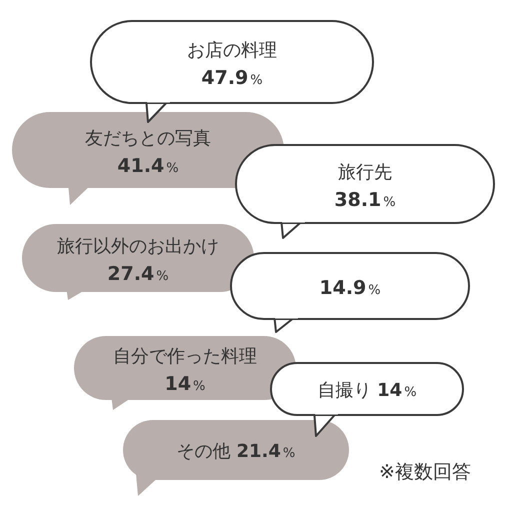 The image size is (515, 510). What do you see at coordinates (232, 50) in the screenshot?
I see `category-label: お店の料理` at bounding box center [232, 50].